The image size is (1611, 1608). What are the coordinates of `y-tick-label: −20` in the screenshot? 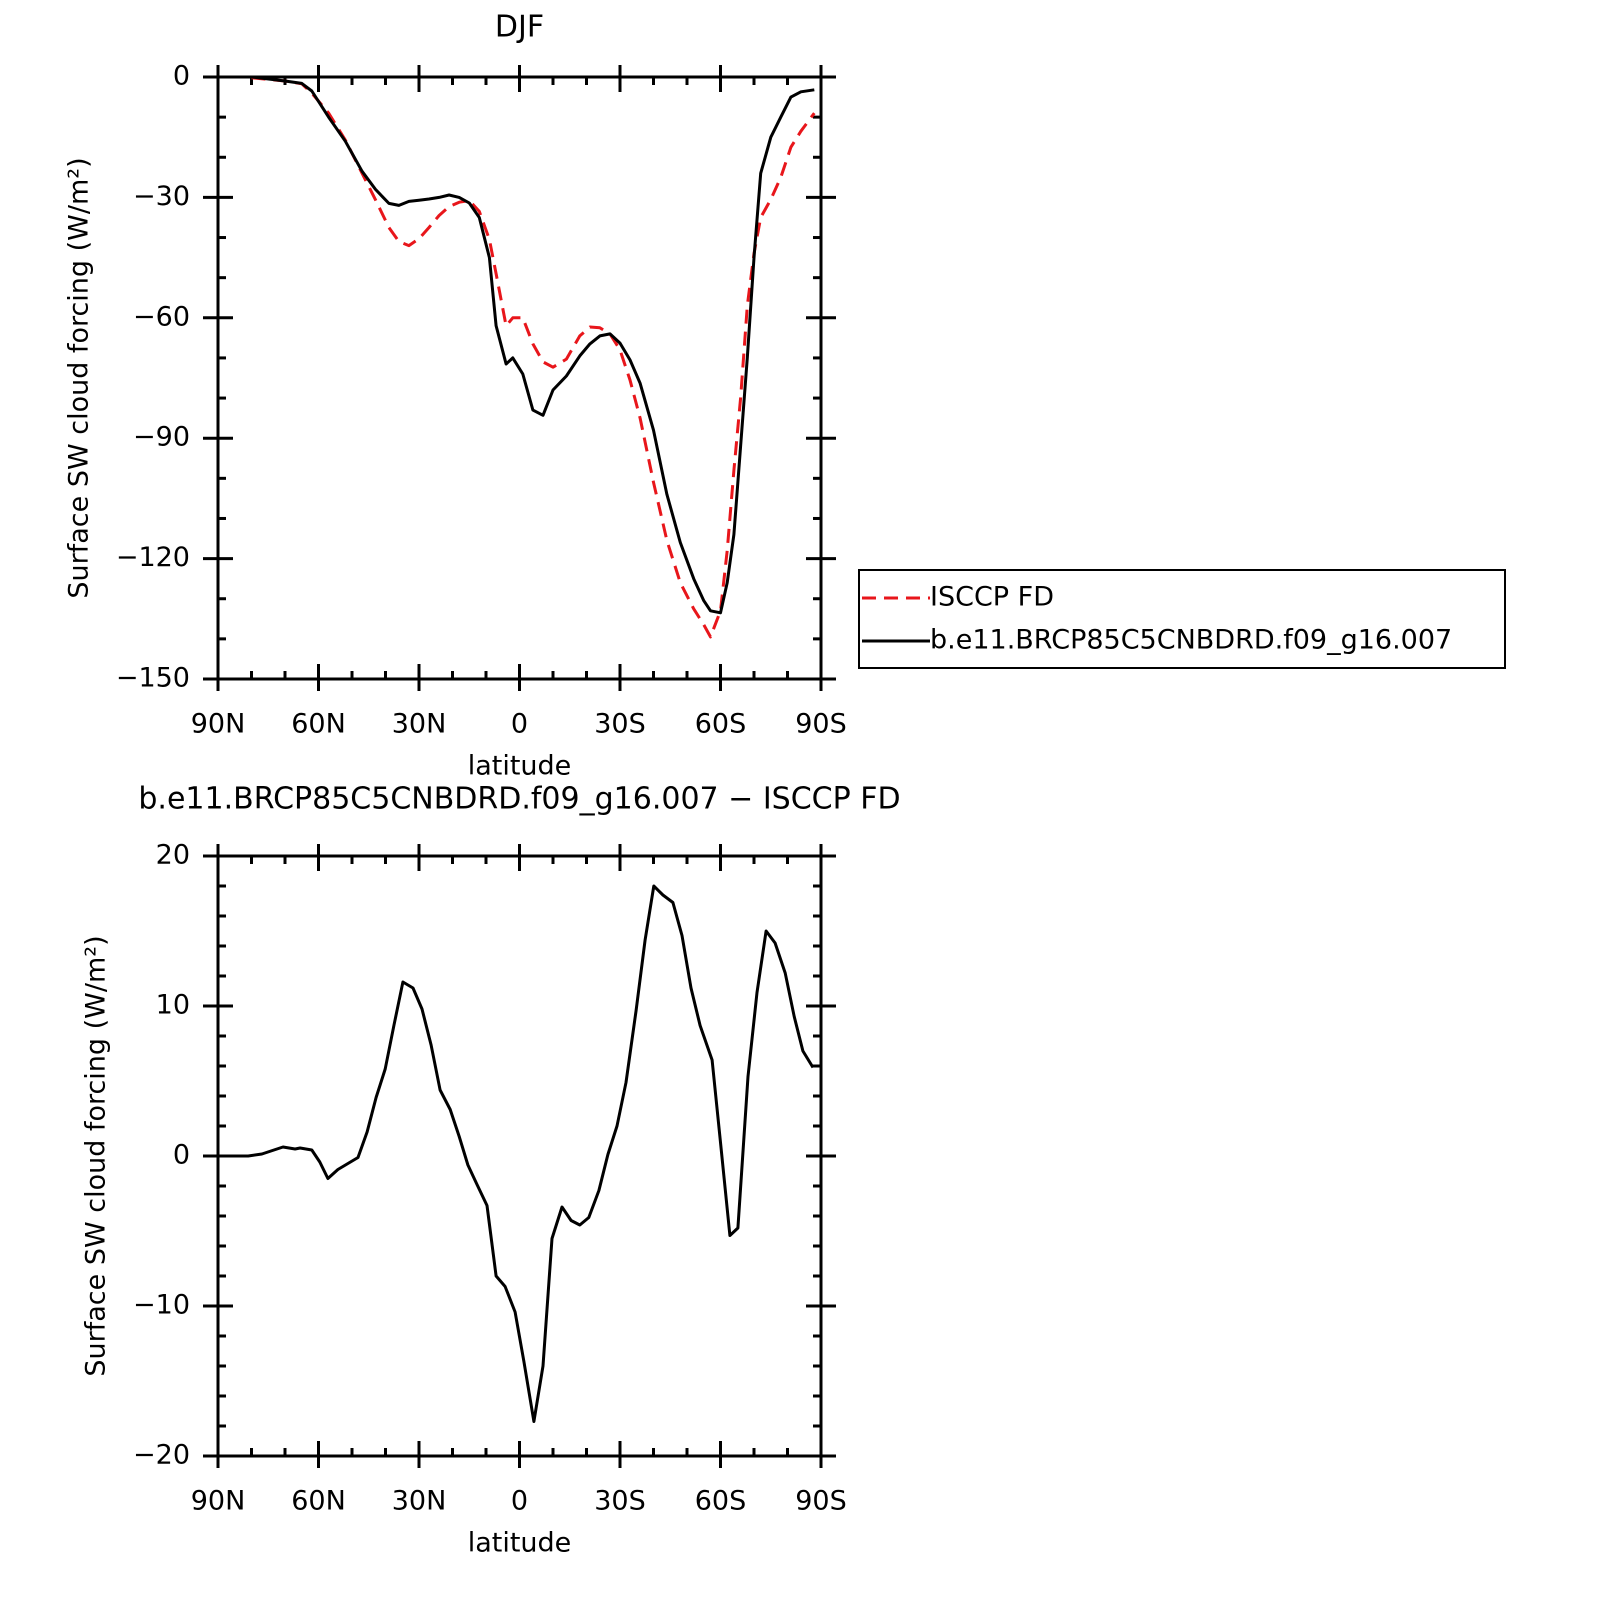 It's located at (161, 1455).